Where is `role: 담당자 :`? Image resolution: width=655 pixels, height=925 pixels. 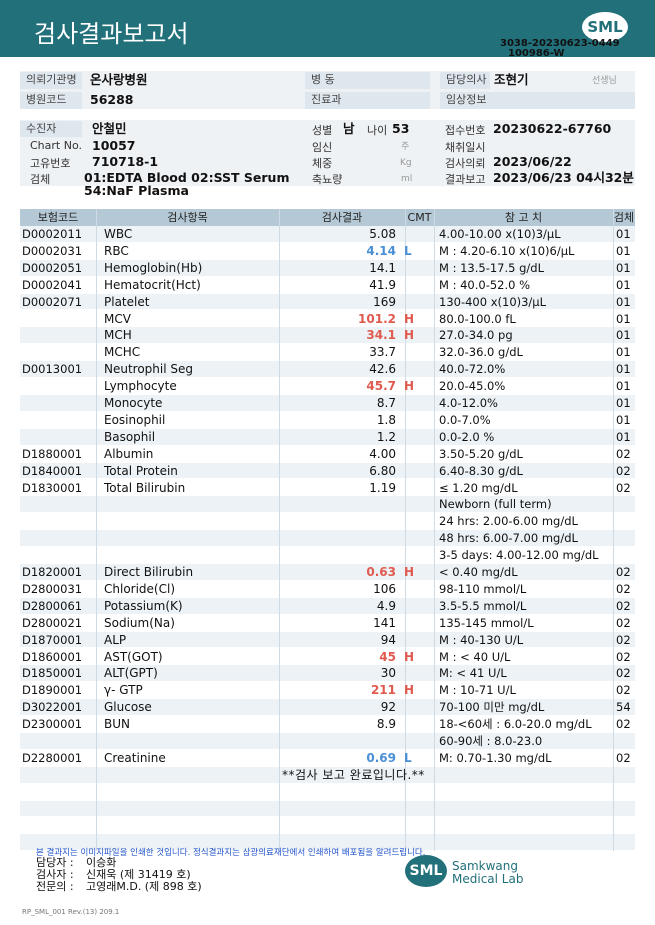 role: 담당자 : is located at coordinates (55, 862).